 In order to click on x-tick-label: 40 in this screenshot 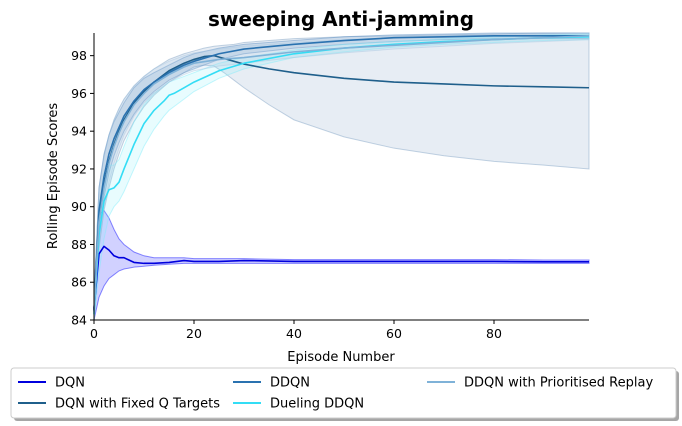, I will do `click(294, 333)`.